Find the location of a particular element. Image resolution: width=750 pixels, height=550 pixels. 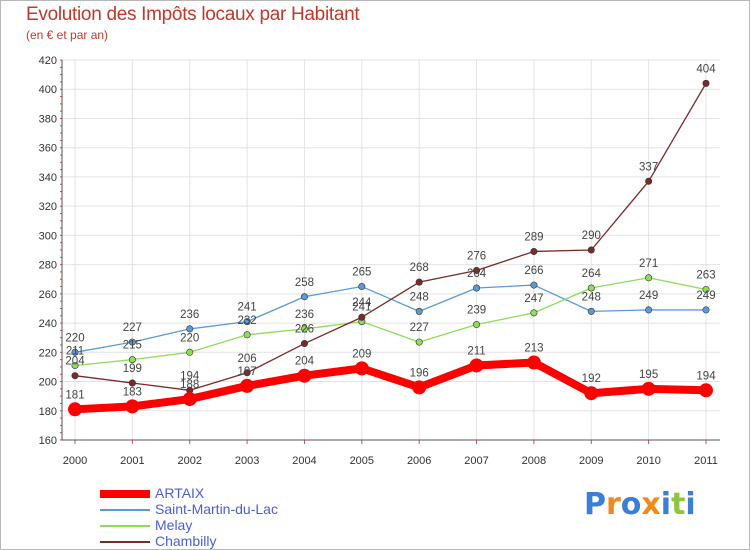

logo-letter: o is located at coordinates (631, 504).